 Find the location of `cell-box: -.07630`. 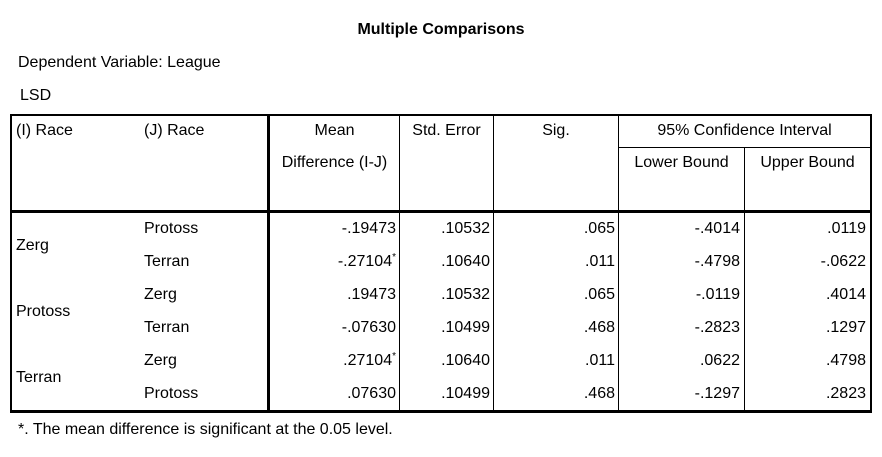

cell-box: -.07630 is located at coordinates (333, 328).